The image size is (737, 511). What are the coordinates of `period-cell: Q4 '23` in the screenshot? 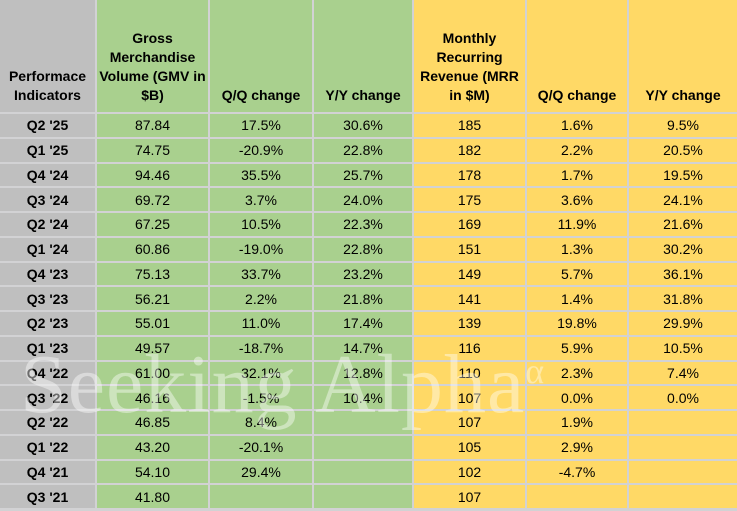 It's located at (47, 274).